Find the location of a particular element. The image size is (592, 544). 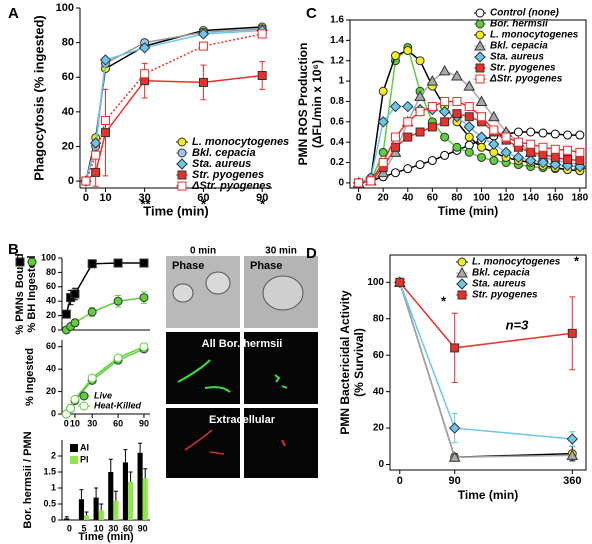

column-label: 30 min is located at coordinates (281, 251).